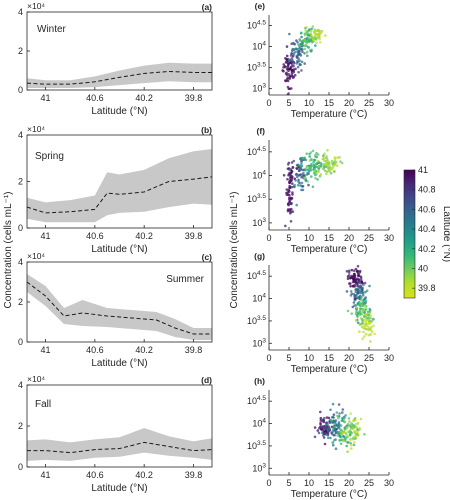 This screenshot has width=450, height=500. I want to click on x-tick-label: 5, so click(288, 238).